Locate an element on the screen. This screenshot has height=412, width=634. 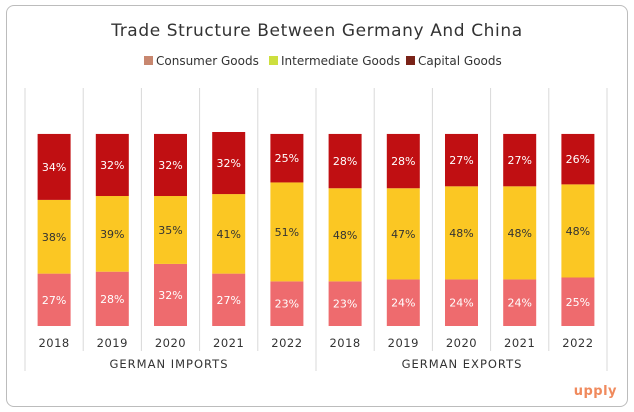
data-label-consumer-8: 24% is located at coordinates (461, 303).